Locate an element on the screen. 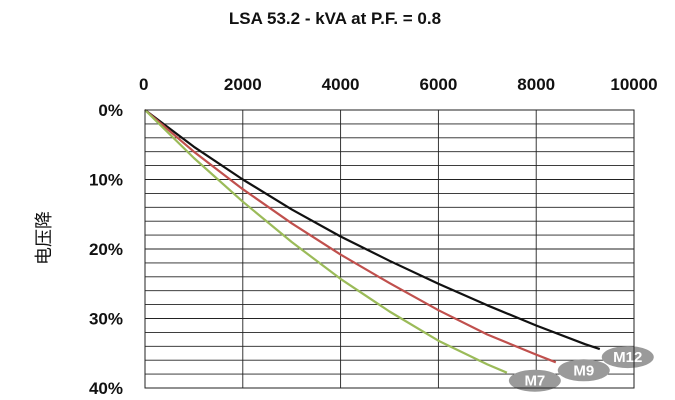 This screenshot has height=400, width=675. series-label-m7: M7 is located at coordinates (534, 381).